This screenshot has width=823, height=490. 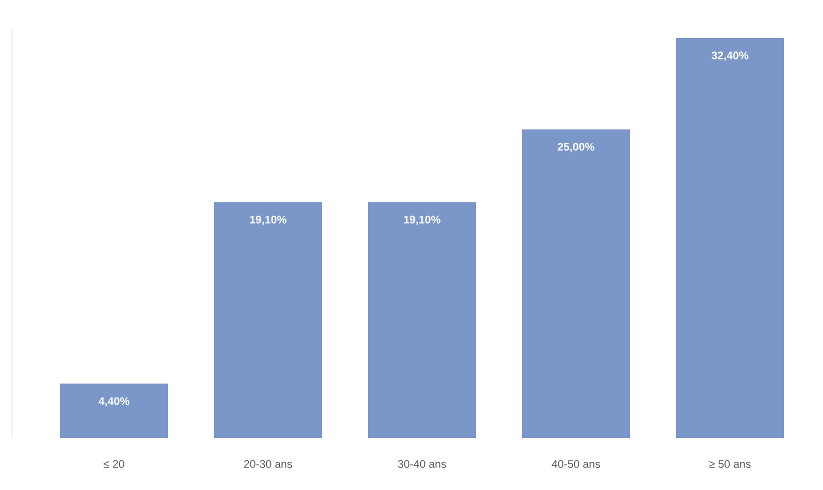 What do you see at coordinates (730, 464) in the screenshot?
I see `x-tick-label: ≥ 50 ans` at bounding box center [730, 464].